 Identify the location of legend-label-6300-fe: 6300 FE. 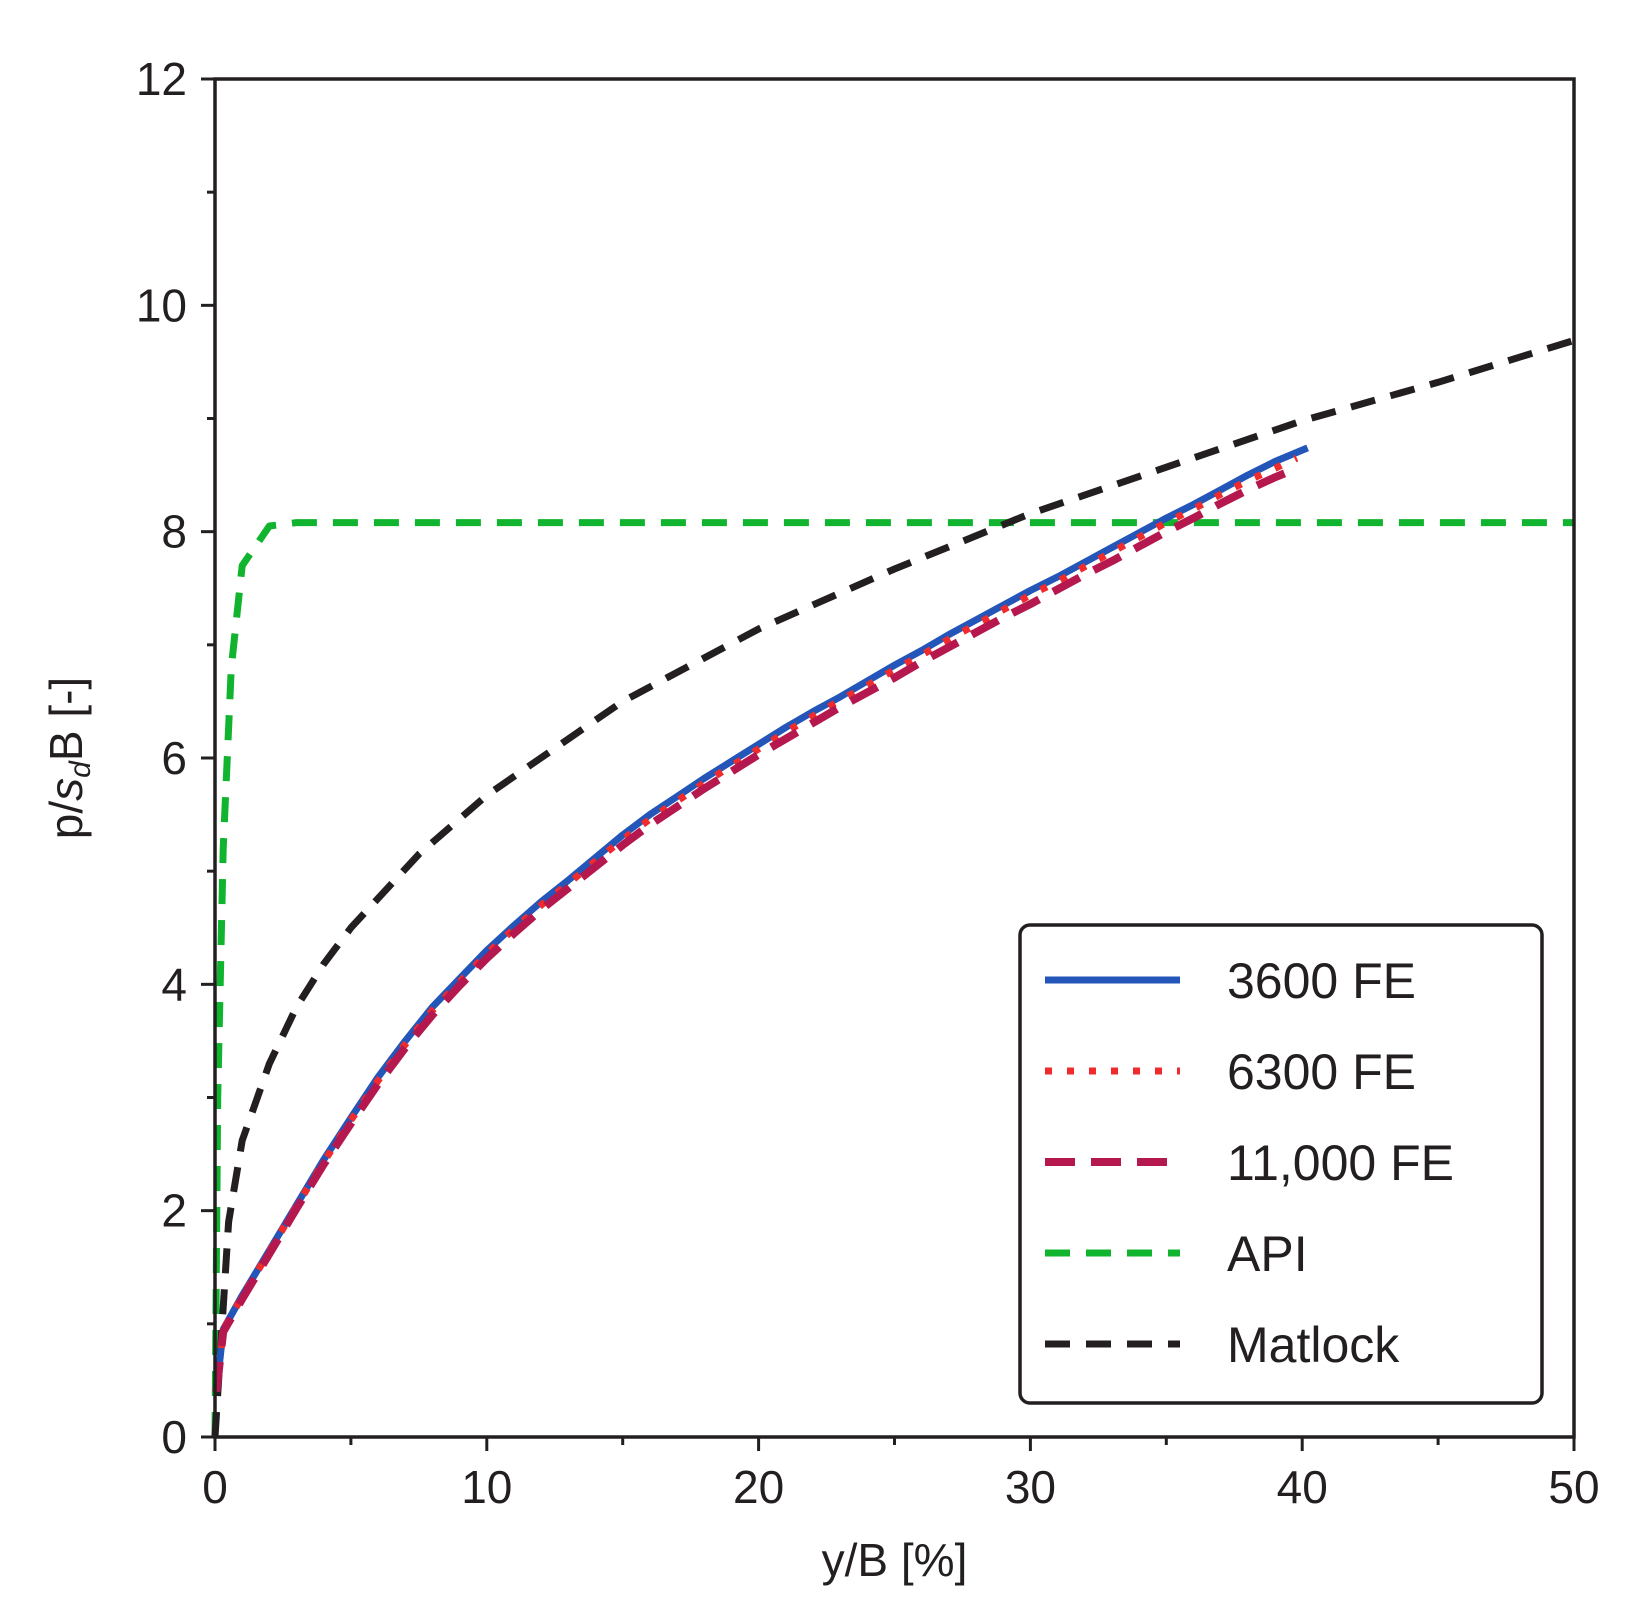
(1321, 1072).